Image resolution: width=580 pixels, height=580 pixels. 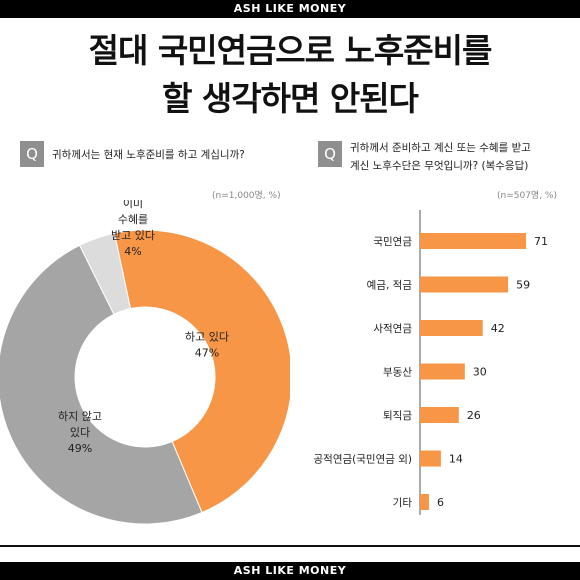 What do you see at coordinates (363, 460) in the screenshot?
I see `bar-category-label: 공적연금(국민연금 외)` at bounding box center [363, 460].